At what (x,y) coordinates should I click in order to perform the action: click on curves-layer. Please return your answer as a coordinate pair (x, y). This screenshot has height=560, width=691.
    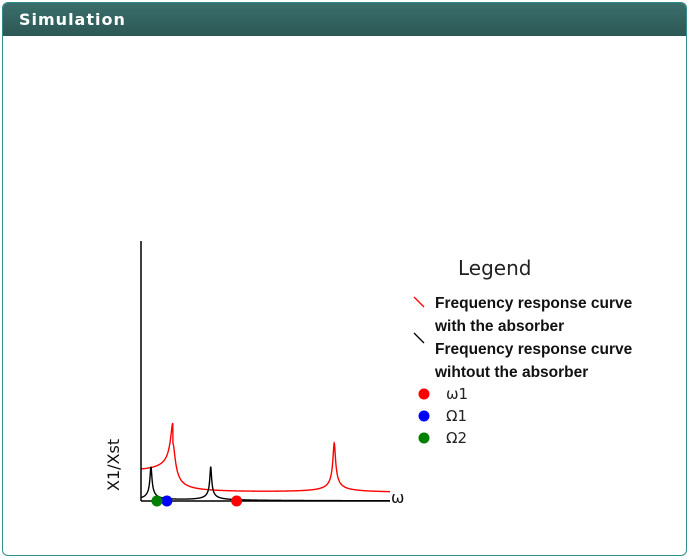
    Looking at the image, I should click on (265, 462).